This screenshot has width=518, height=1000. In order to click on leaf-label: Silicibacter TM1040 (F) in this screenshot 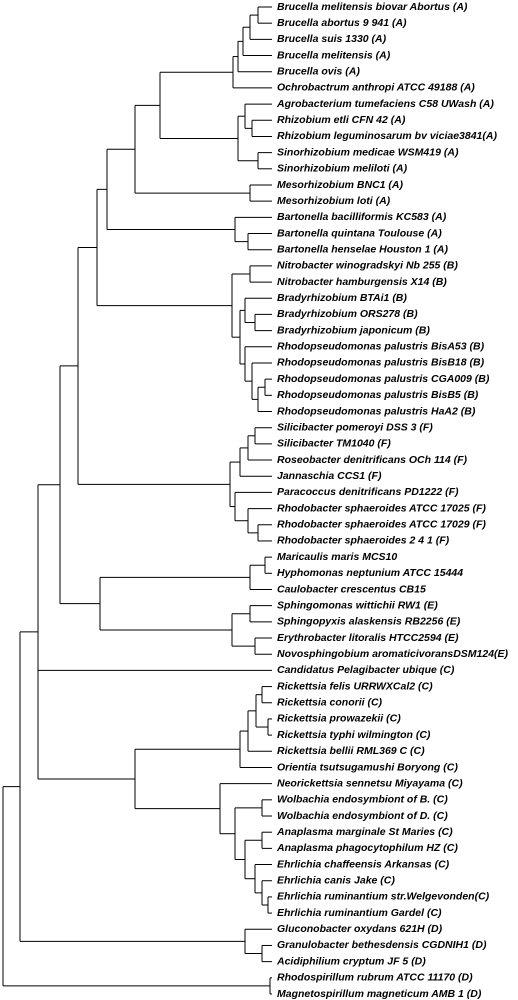, I will do `click(334, 444)`.